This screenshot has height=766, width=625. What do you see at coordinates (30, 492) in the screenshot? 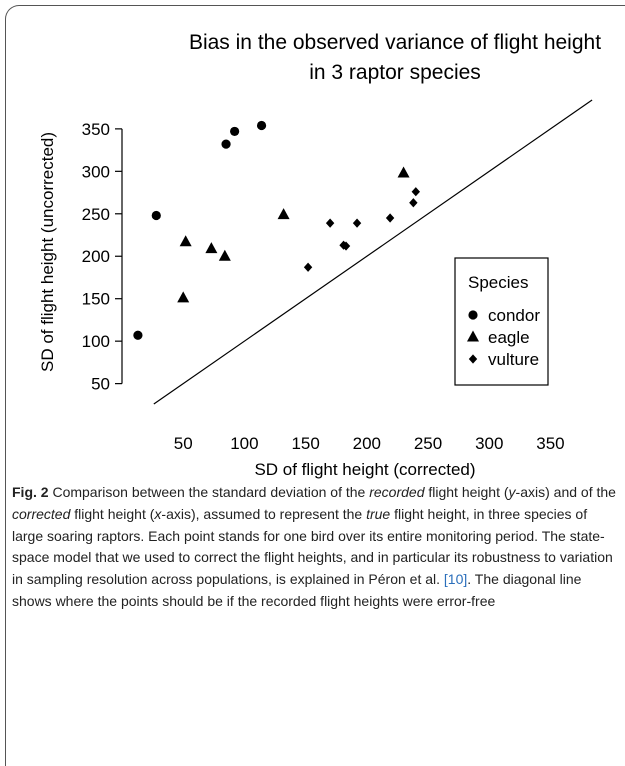
I see `caption-label: Fig. 2` at bounding box center [30, 492].